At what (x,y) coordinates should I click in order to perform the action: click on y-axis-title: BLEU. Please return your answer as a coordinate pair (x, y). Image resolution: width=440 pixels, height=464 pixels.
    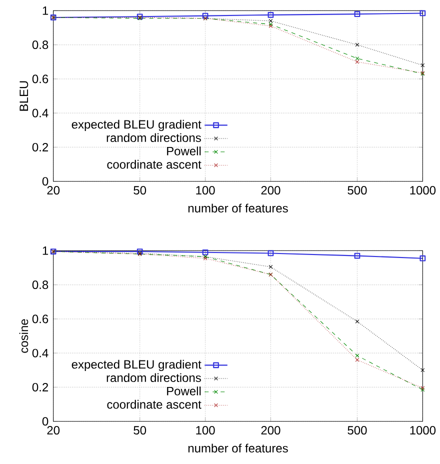
    Looking at the image, I should click on (24, 96).